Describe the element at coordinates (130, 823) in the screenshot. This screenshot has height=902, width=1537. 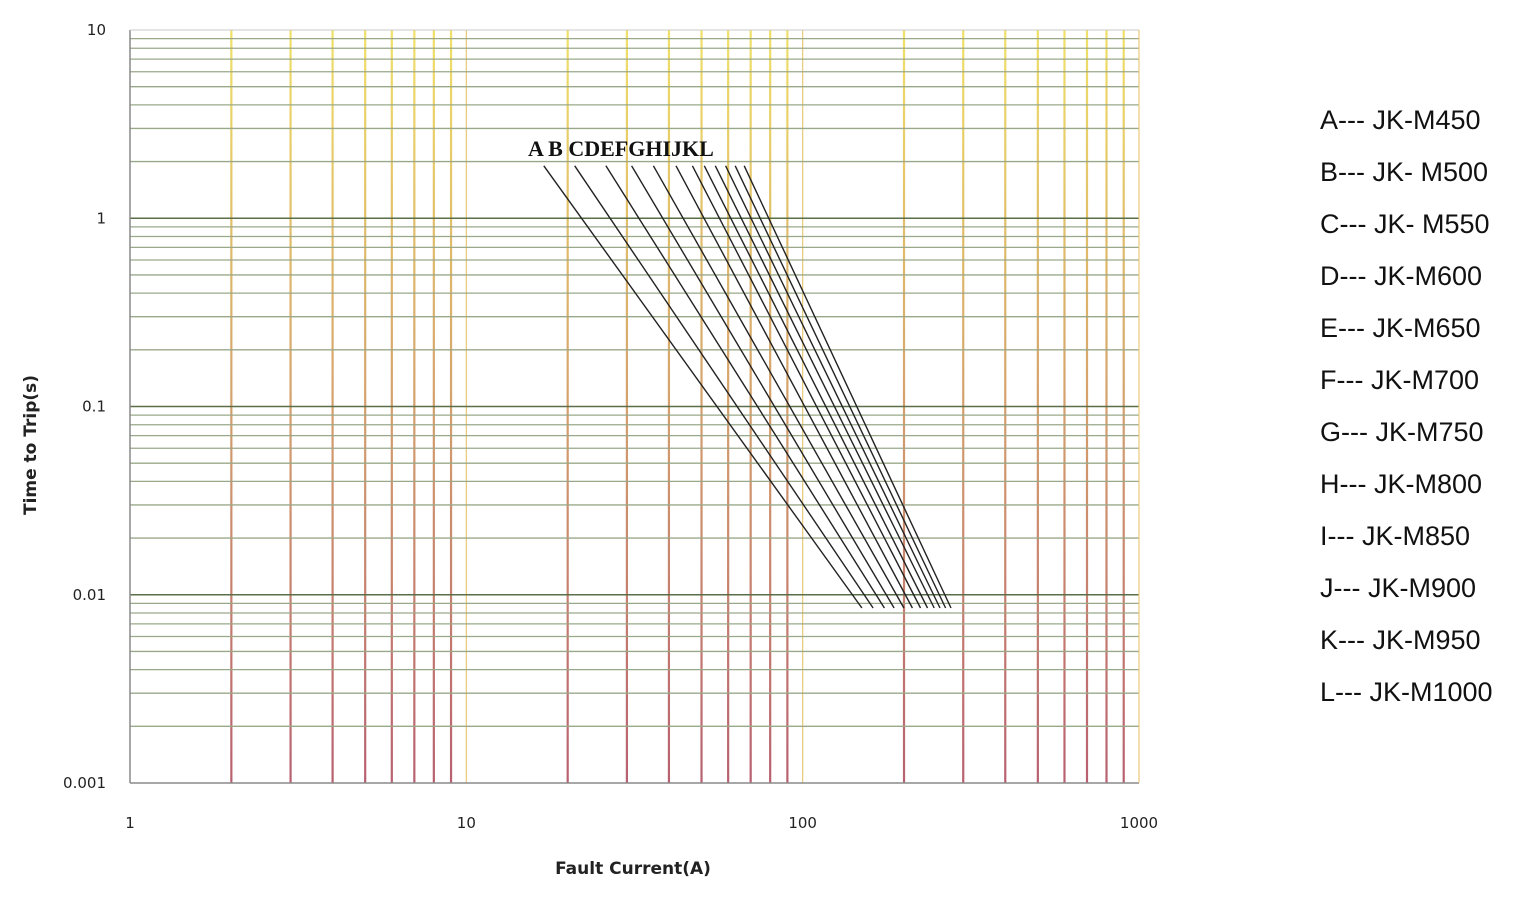
I see `x-tick-label: 1` at that location.